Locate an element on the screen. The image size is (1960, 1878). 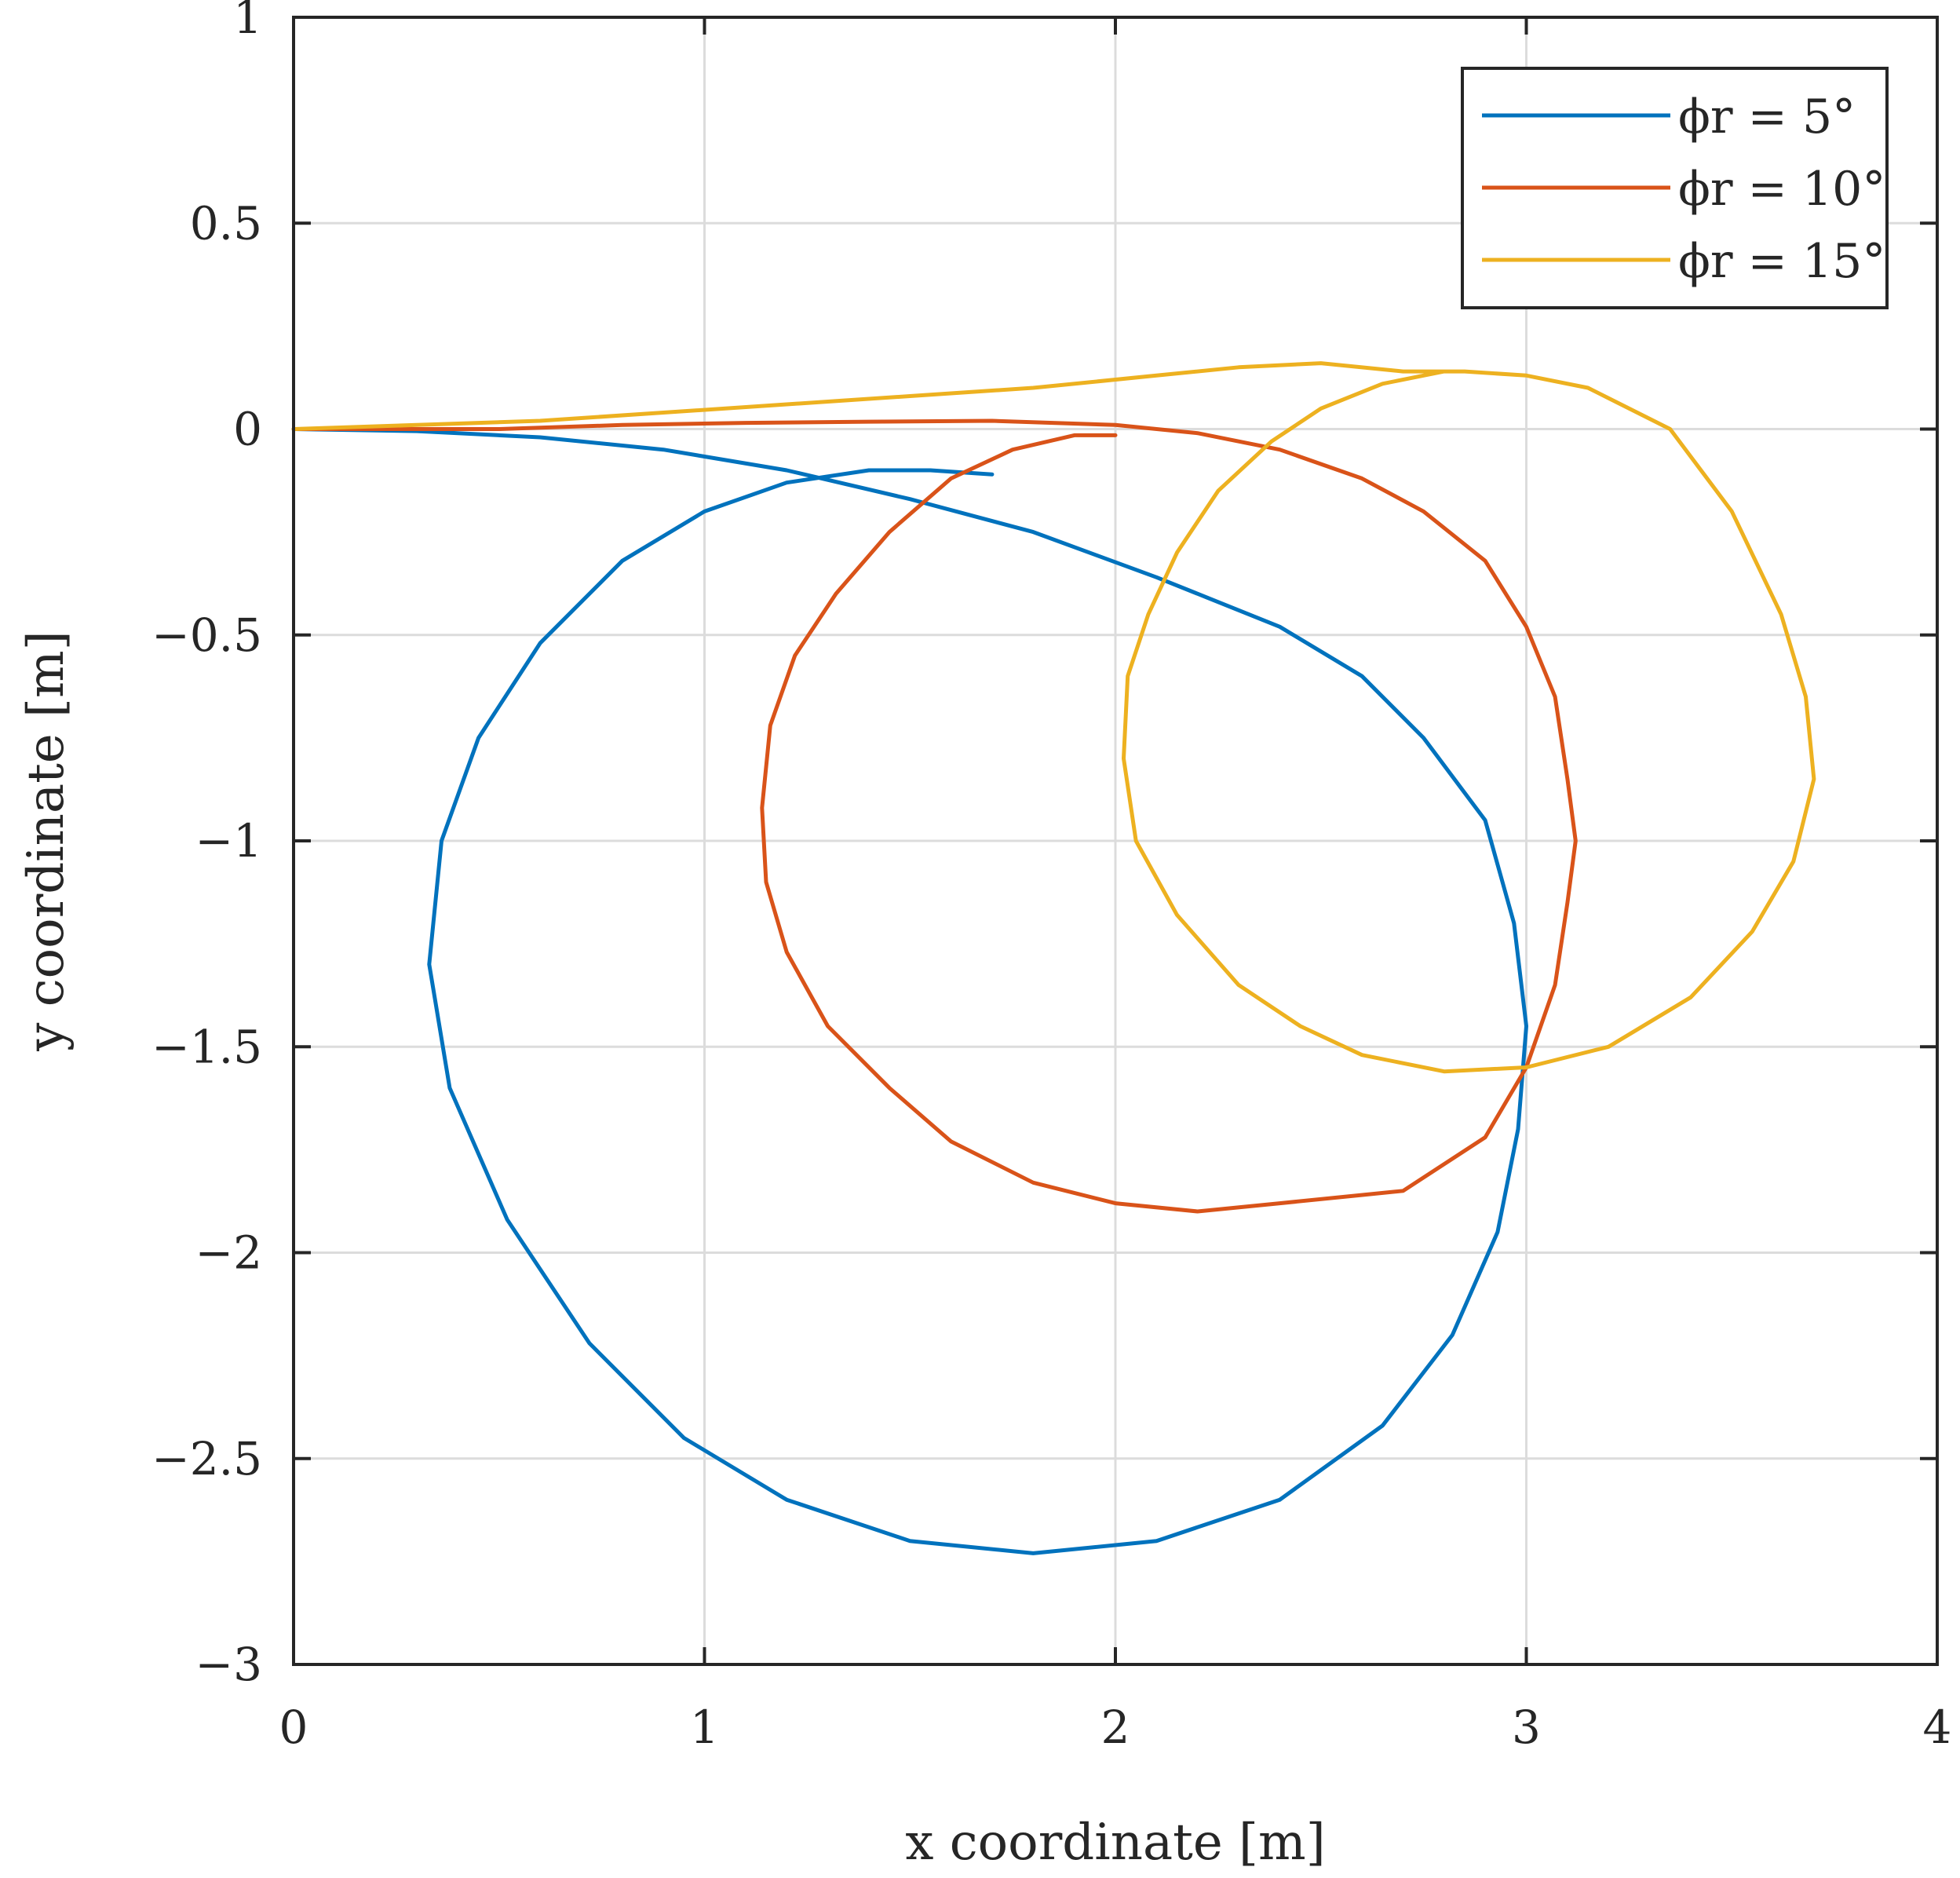
x-axis-label: x coordinate [m] is located at coordinates (1115, 1843).